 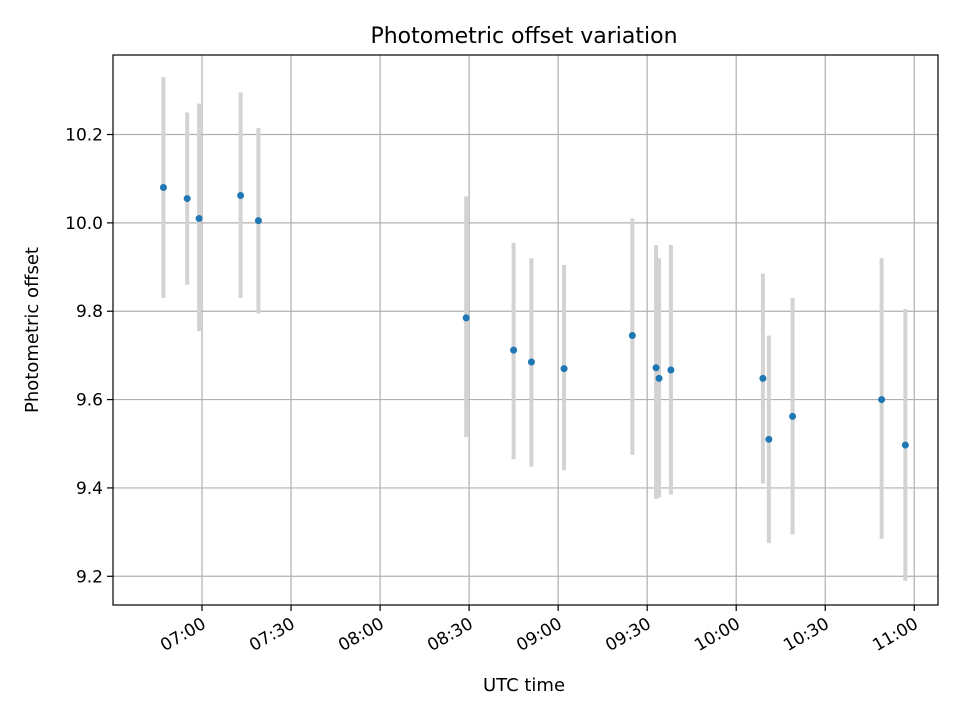 I want to click on x-axis-label: UTC time, so click(x=524, y=685).